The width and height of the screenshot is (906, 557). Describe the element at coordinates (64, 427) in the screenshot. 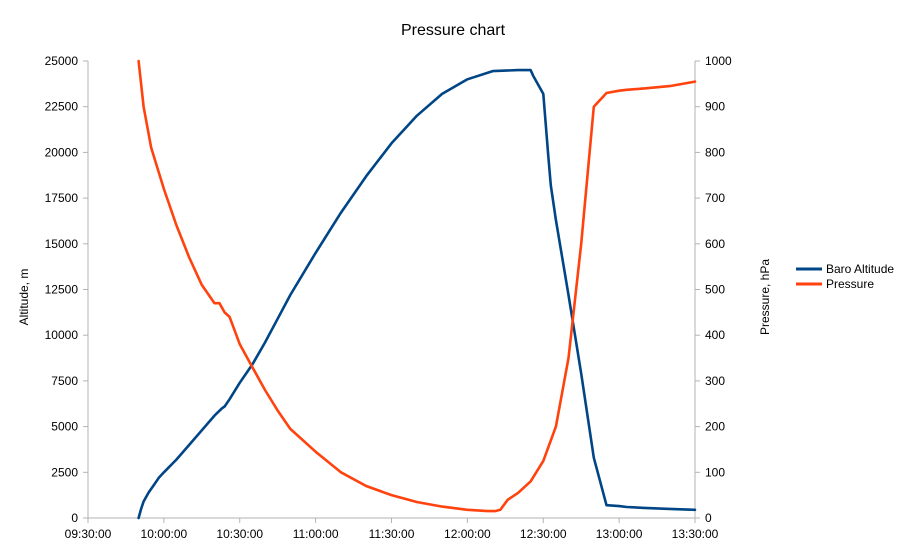

I see `y-tick-label: 5000` at that location.